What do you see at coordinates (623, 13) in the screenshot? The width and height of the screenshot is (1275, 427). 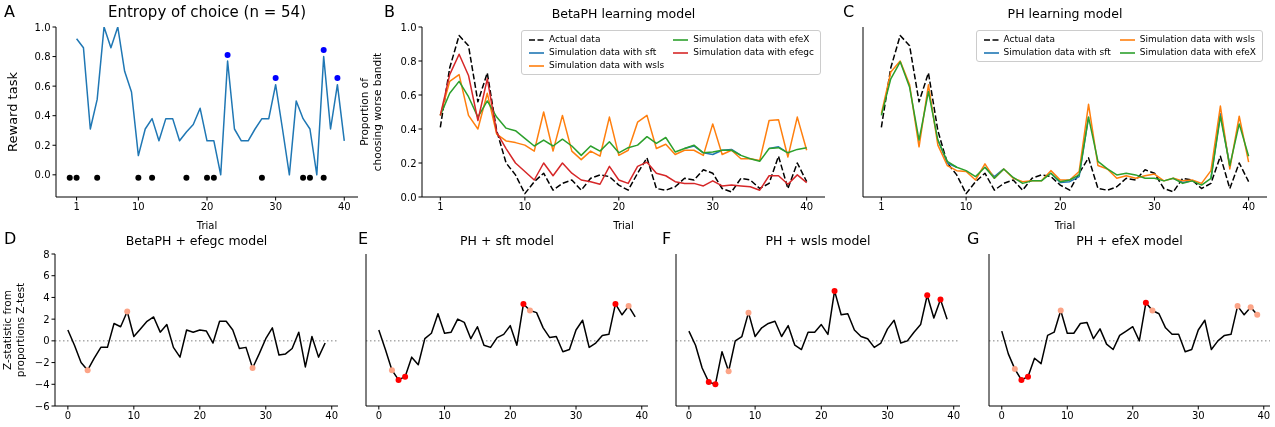 I see `chart-title: BetaPH learning model` at bounding box center [623, 13].